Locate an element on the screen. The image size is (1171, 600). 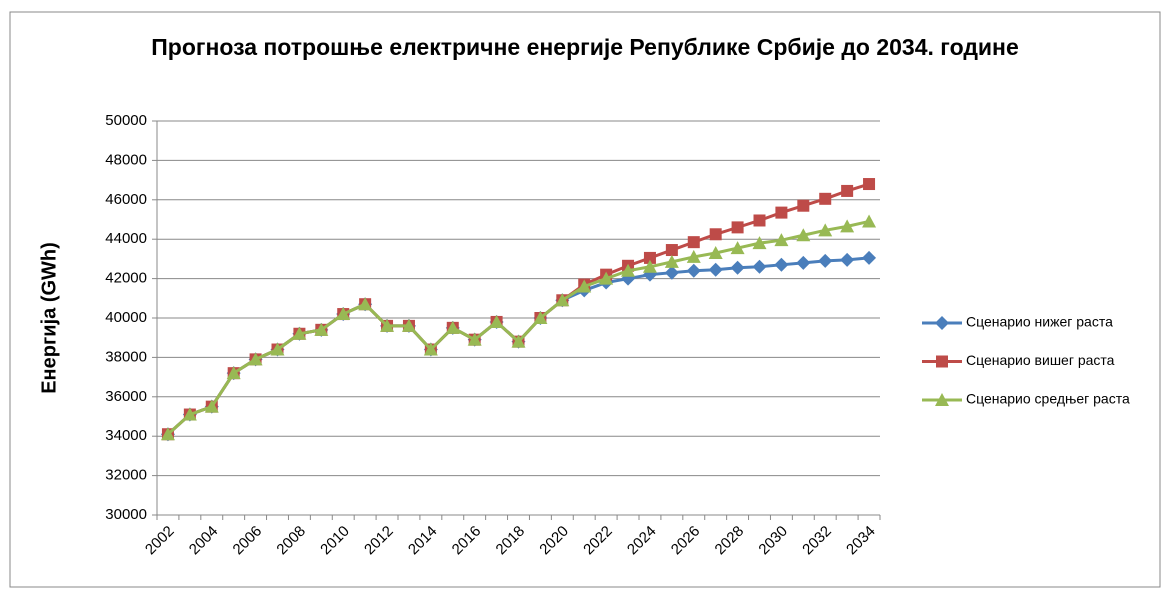
y-tick-label: 48000 is located at coordinates (126, 159).